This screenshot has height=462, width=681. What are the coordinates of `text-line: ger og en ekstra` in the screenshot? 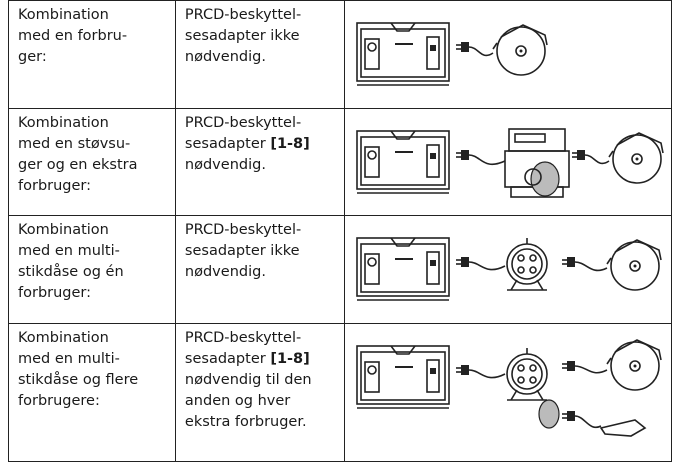 It's located at (78, 165).